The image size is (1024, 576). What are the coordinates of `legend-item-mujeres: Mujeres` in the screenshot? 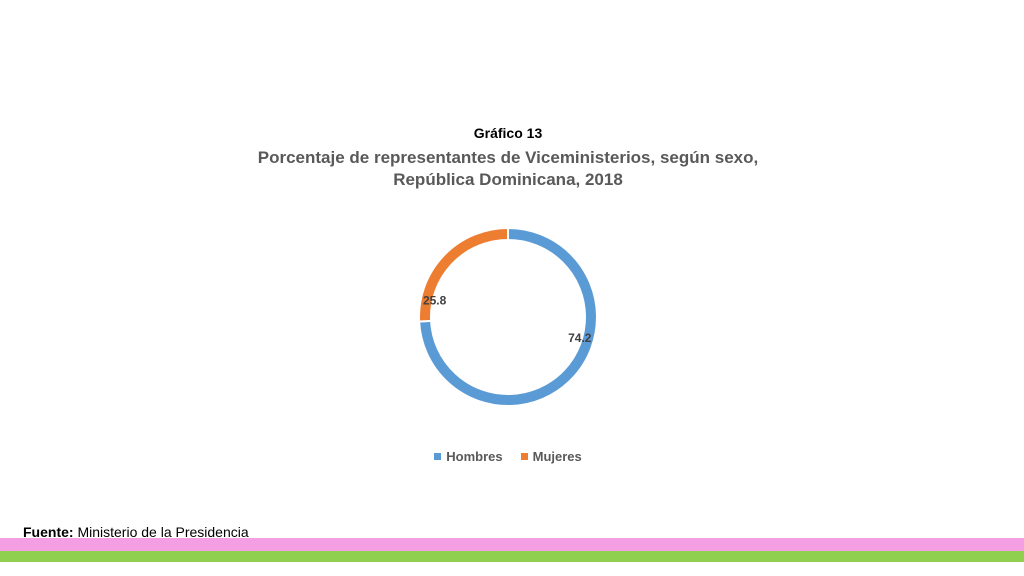 It's located at (551, 456).